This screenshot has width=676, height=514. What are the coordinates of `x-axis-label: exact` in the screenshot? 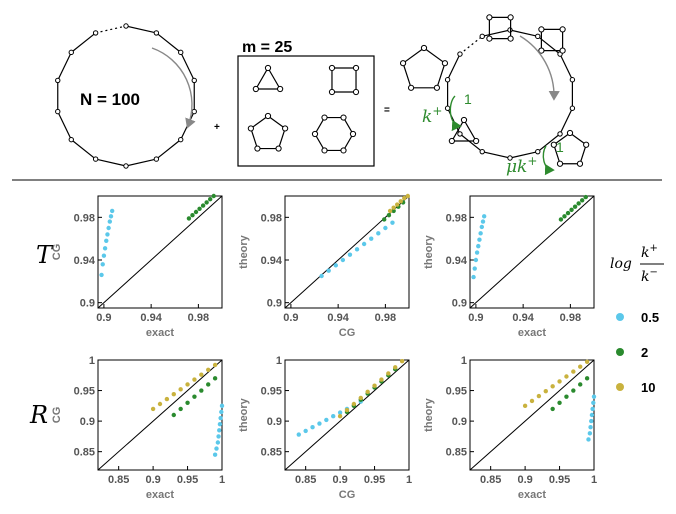 It's located at (160, 495).